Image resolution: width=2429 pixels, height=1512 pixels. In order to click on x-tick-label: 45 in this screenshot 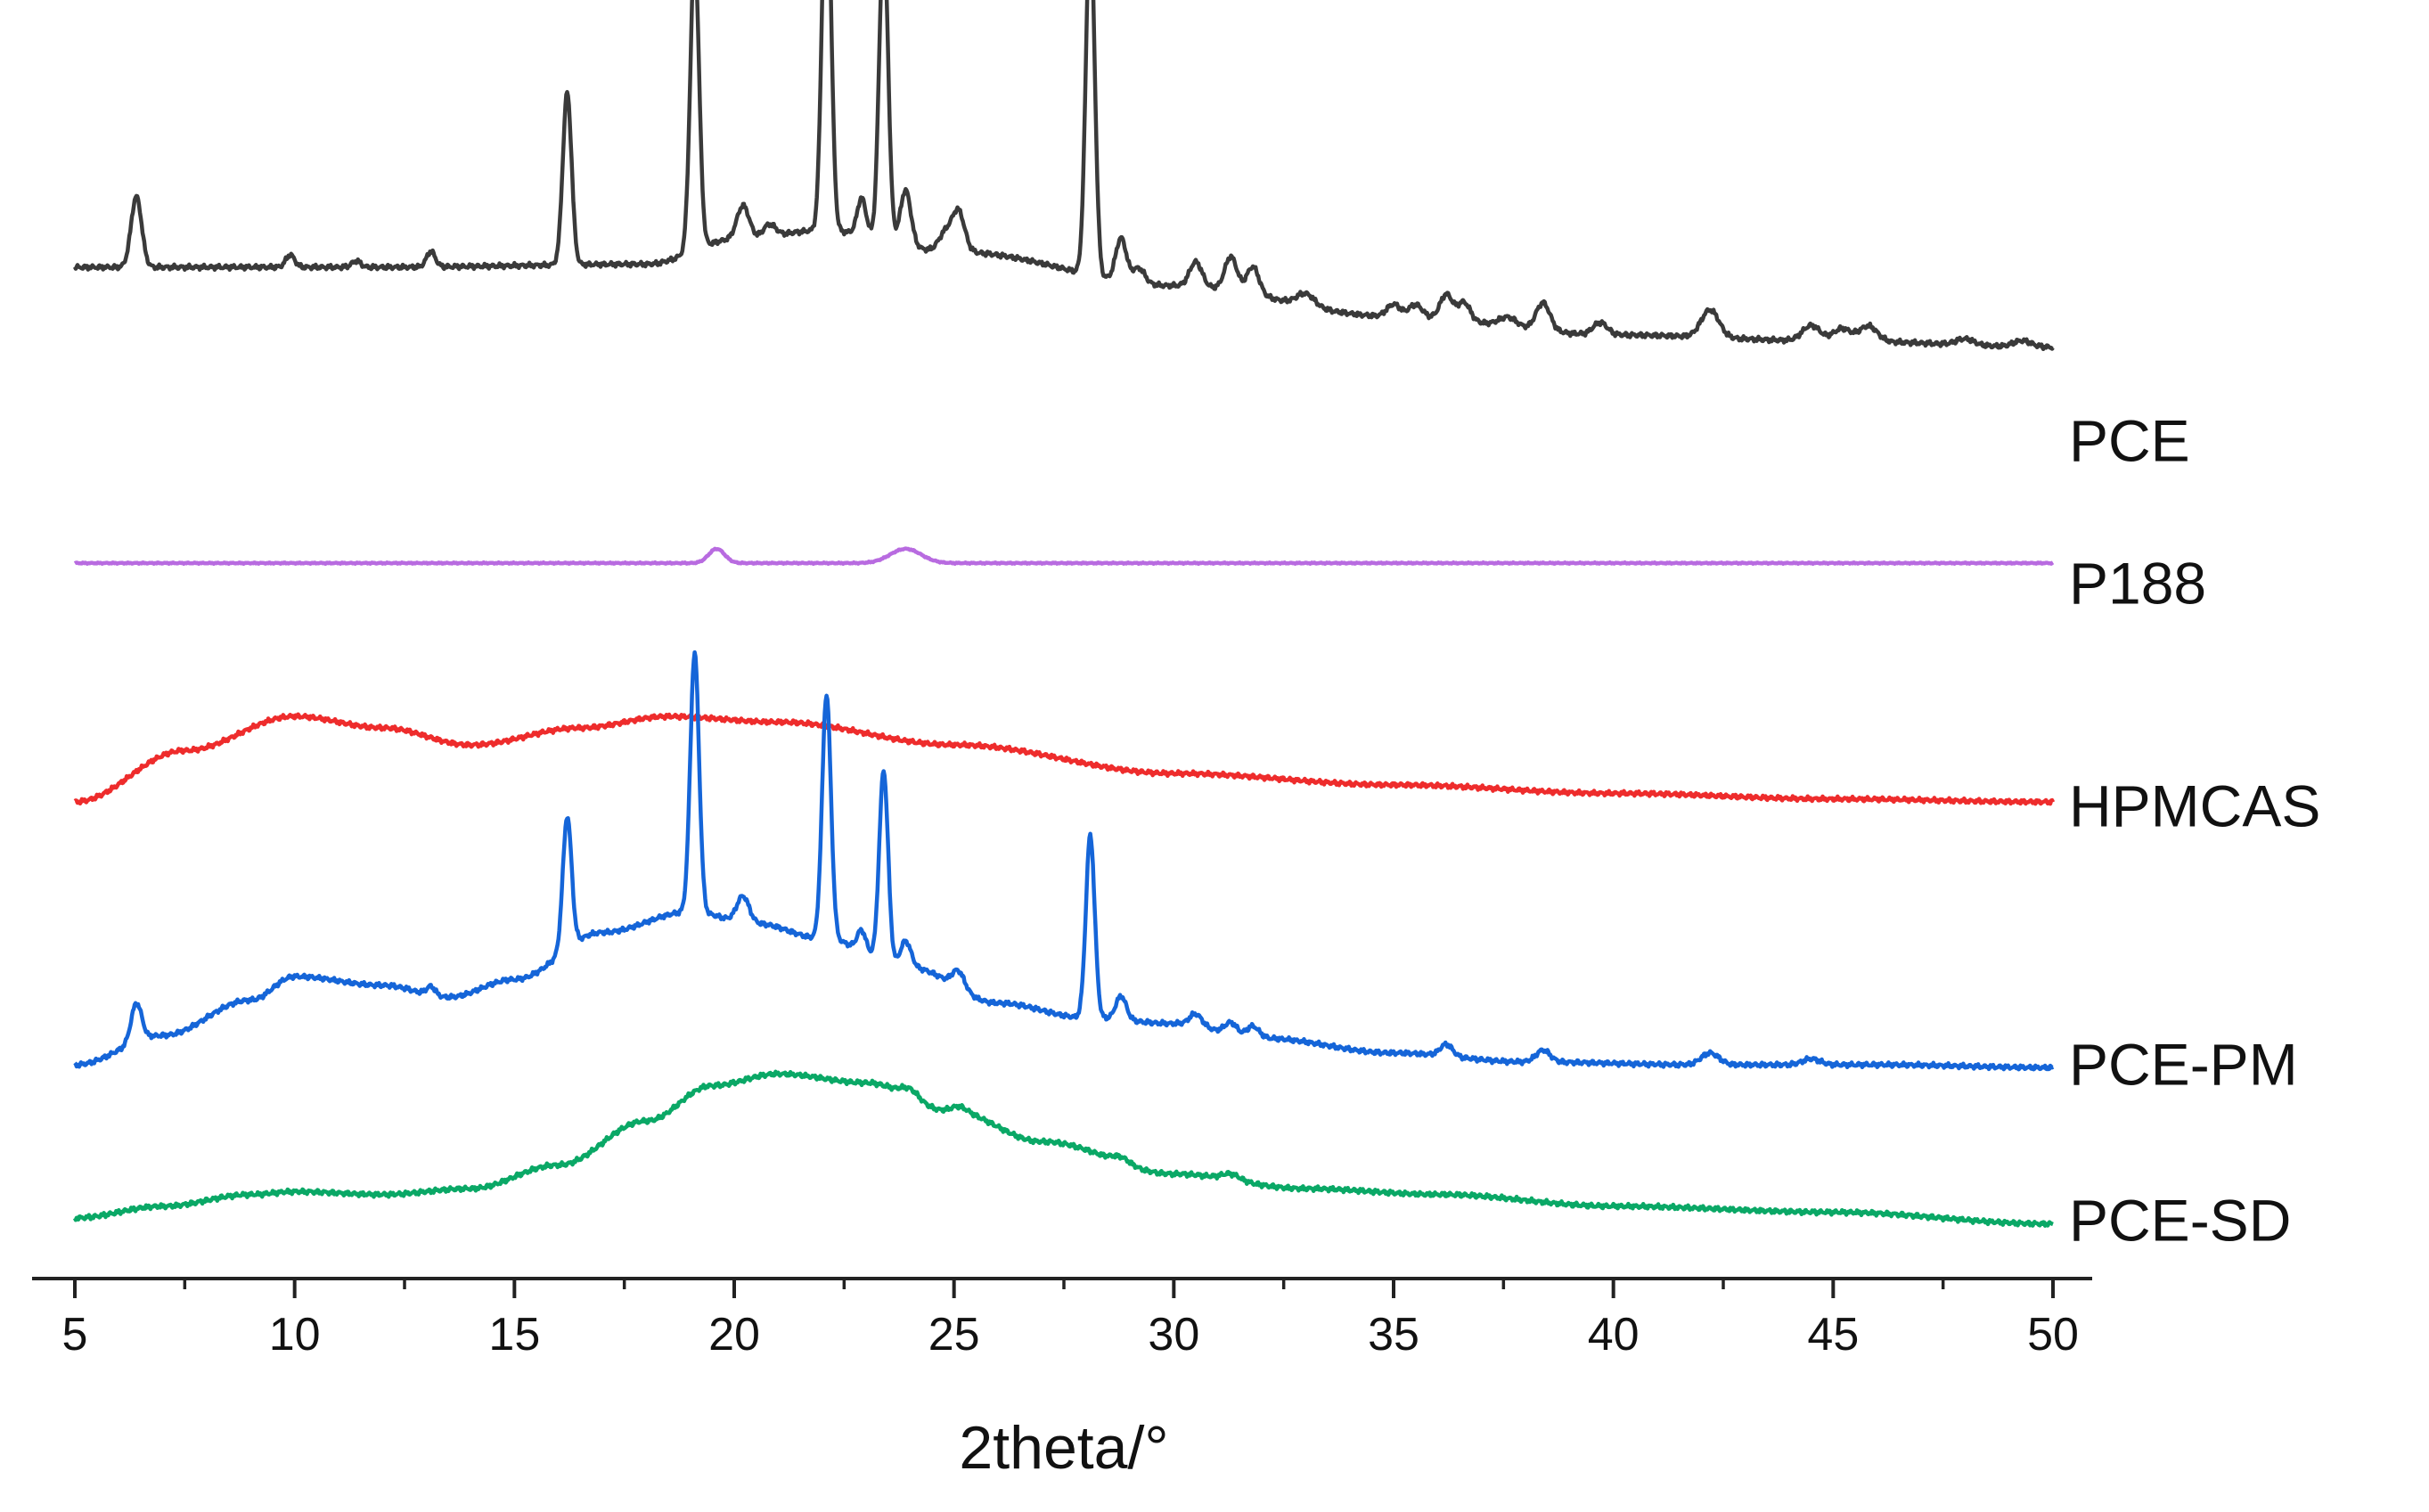, I will do `click(1833, 1335)`.